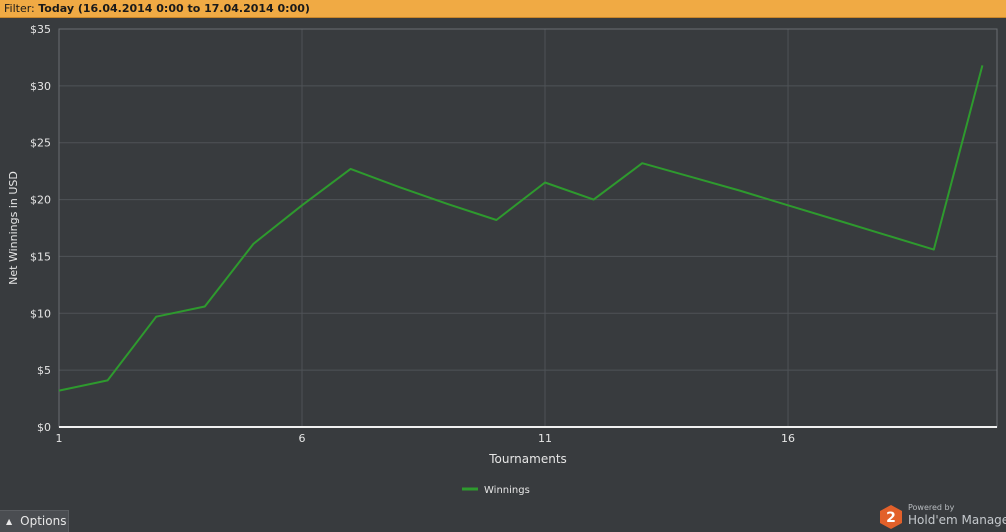 This screenshot has width=1006, height=532. I want to click on filter-label: Filter:, so click(19, 8).